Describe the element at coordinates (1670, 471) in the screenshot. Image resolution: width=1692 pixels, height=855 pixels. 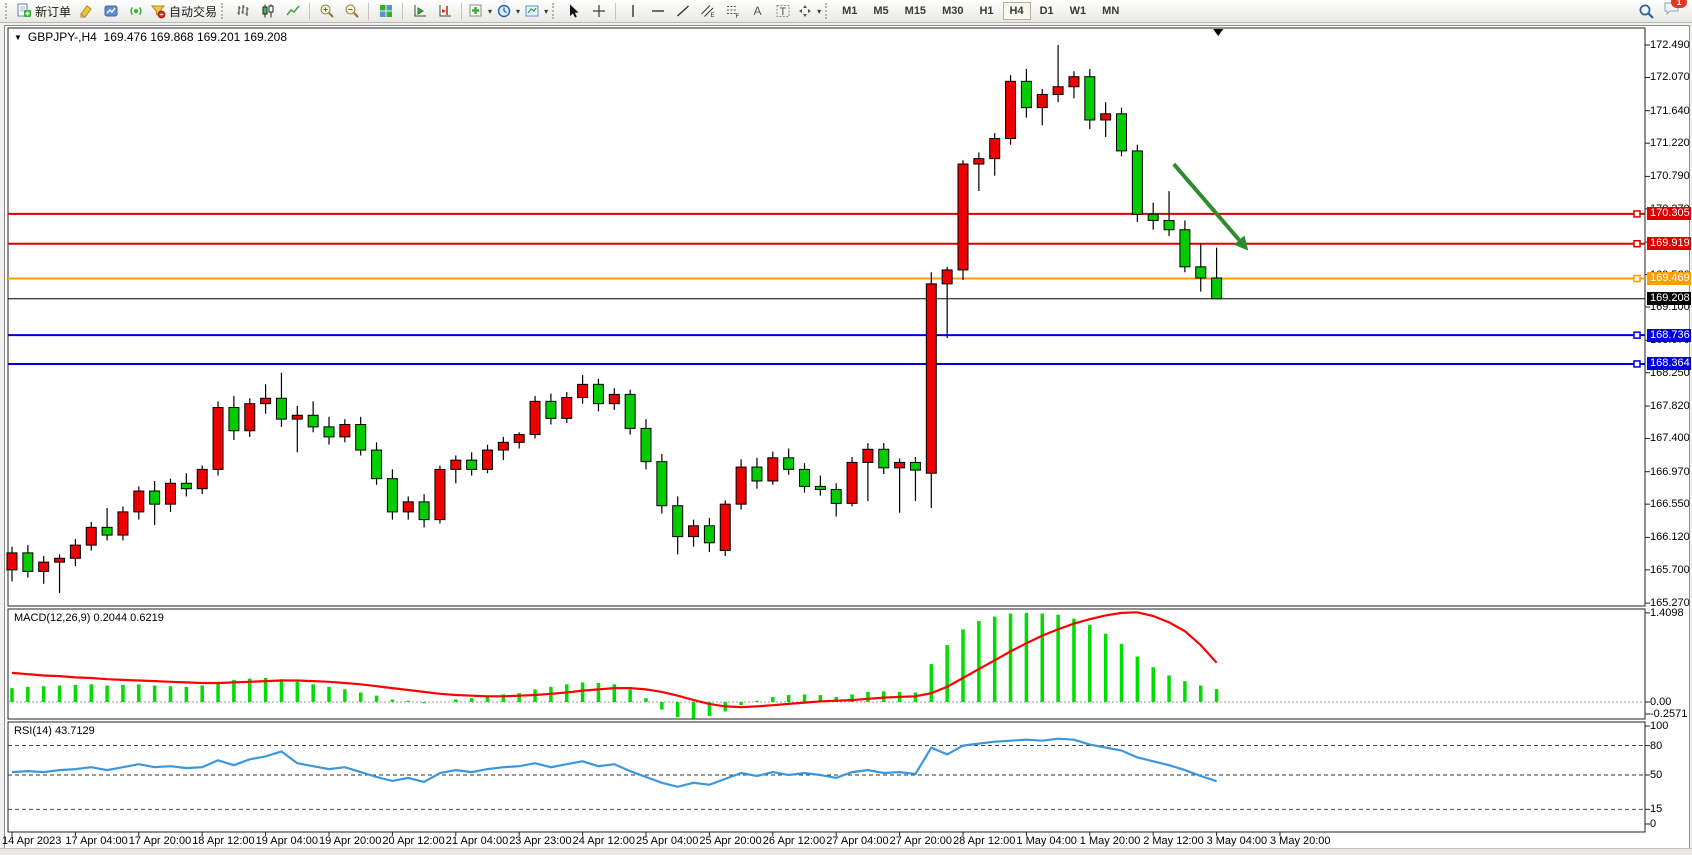
I see `price-tick-label: 166.970` at that location.